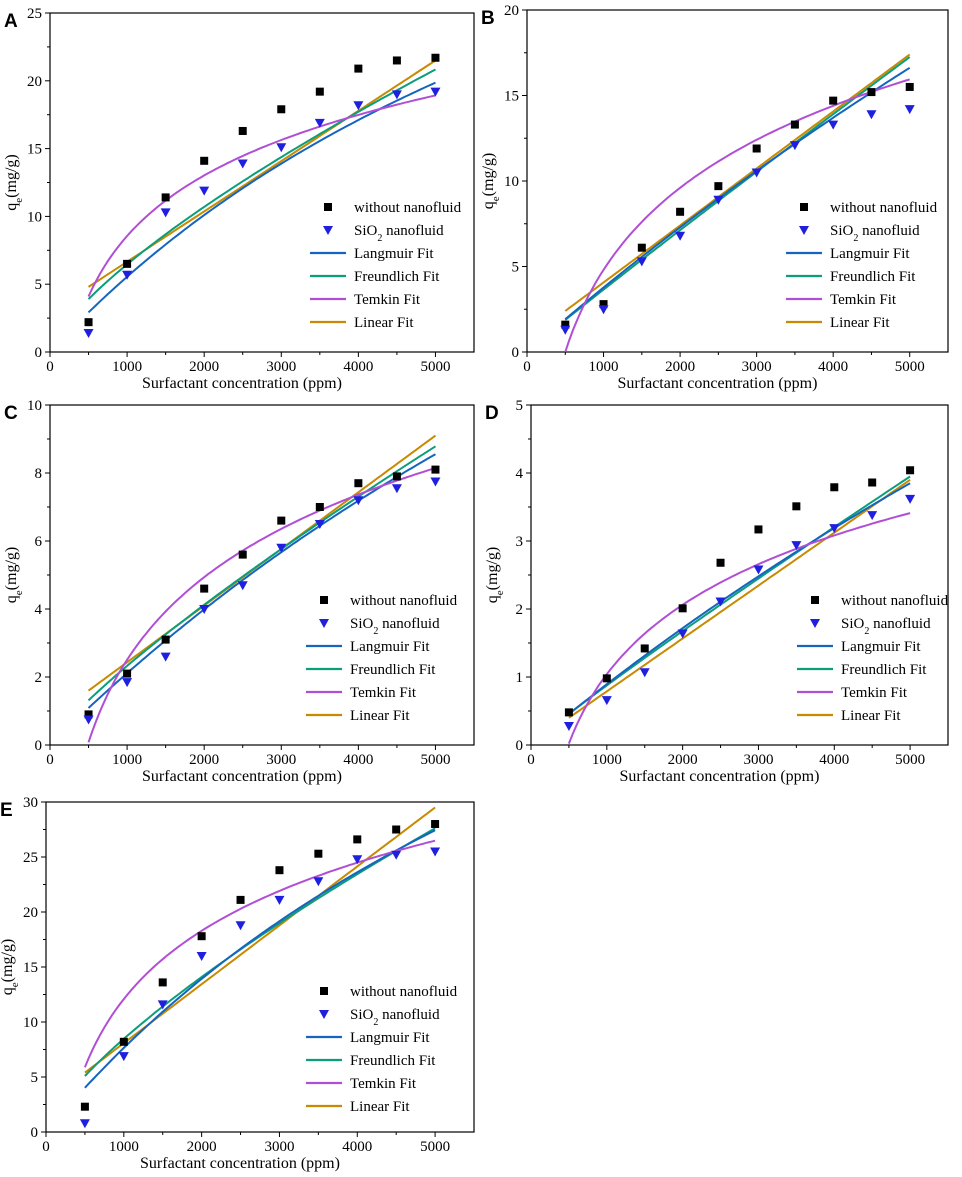 This screenshot has height=1177, width=962. I want to click on y-tick-label: 6, so click(39, 542).